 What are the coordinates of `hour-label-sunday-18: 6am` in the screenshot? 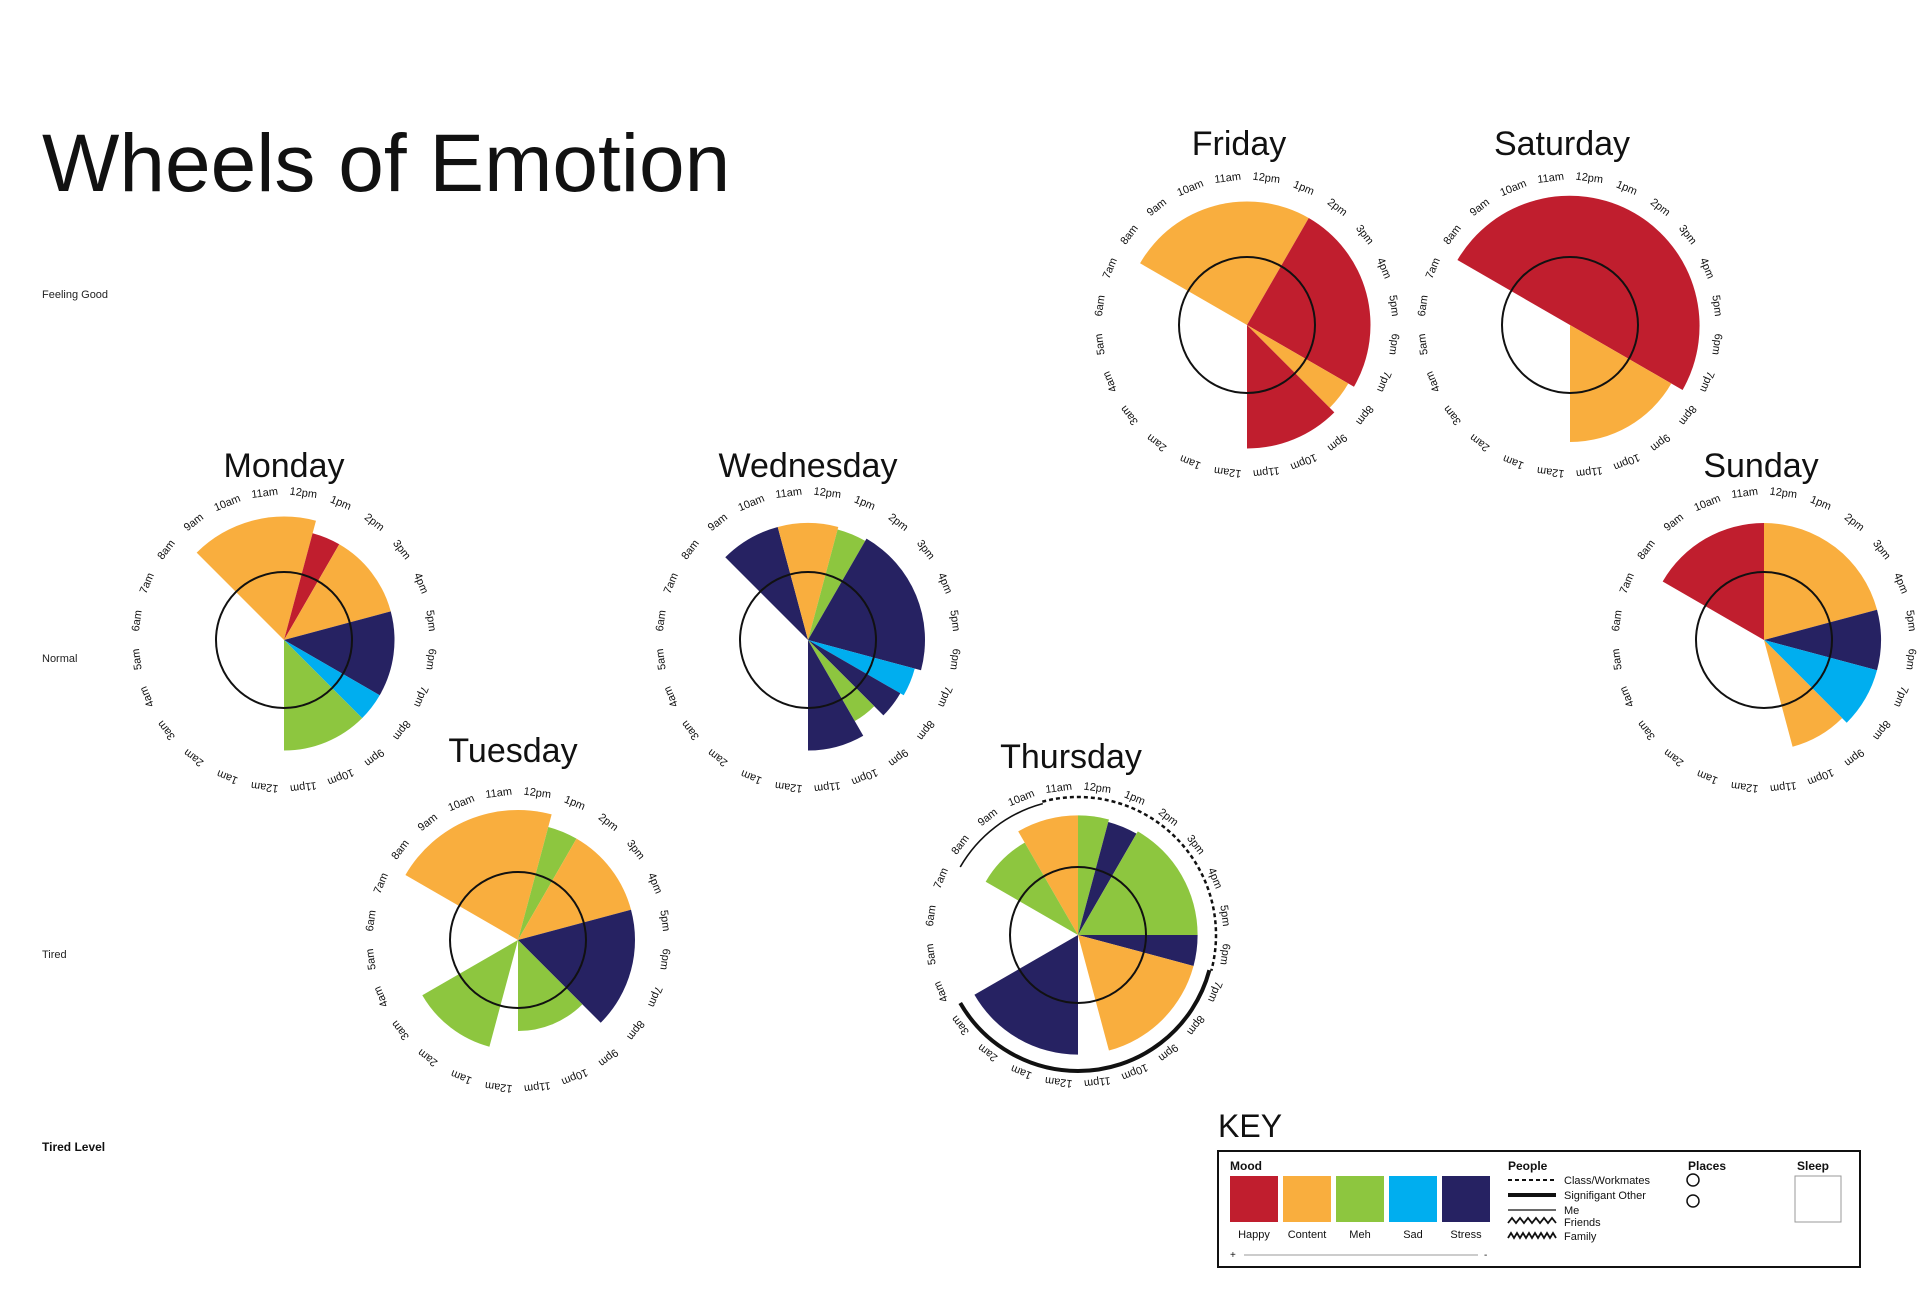 It's located at (1617, 620).